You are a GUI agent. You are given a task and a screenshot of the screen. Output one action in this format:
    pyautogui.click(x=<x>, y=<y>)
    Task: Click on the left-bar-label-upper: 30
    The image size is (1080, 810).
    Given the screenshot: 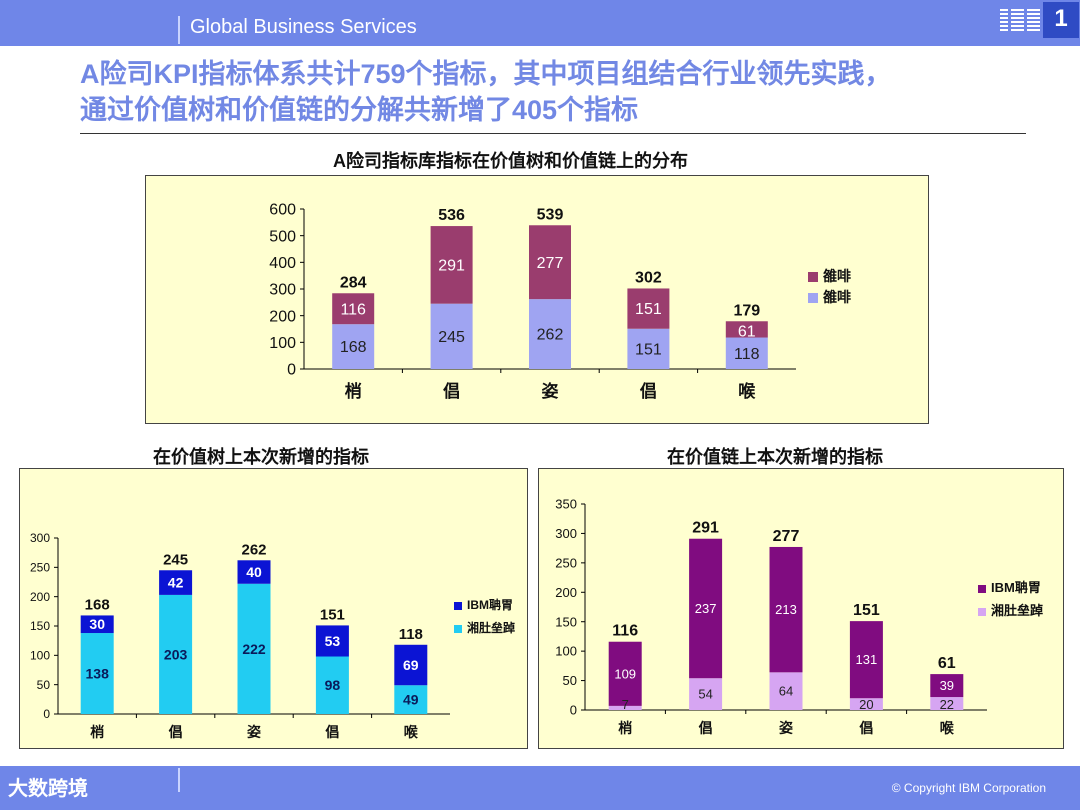 What is the action you would take?
    pyautogui.click(x=97, y=624)
    